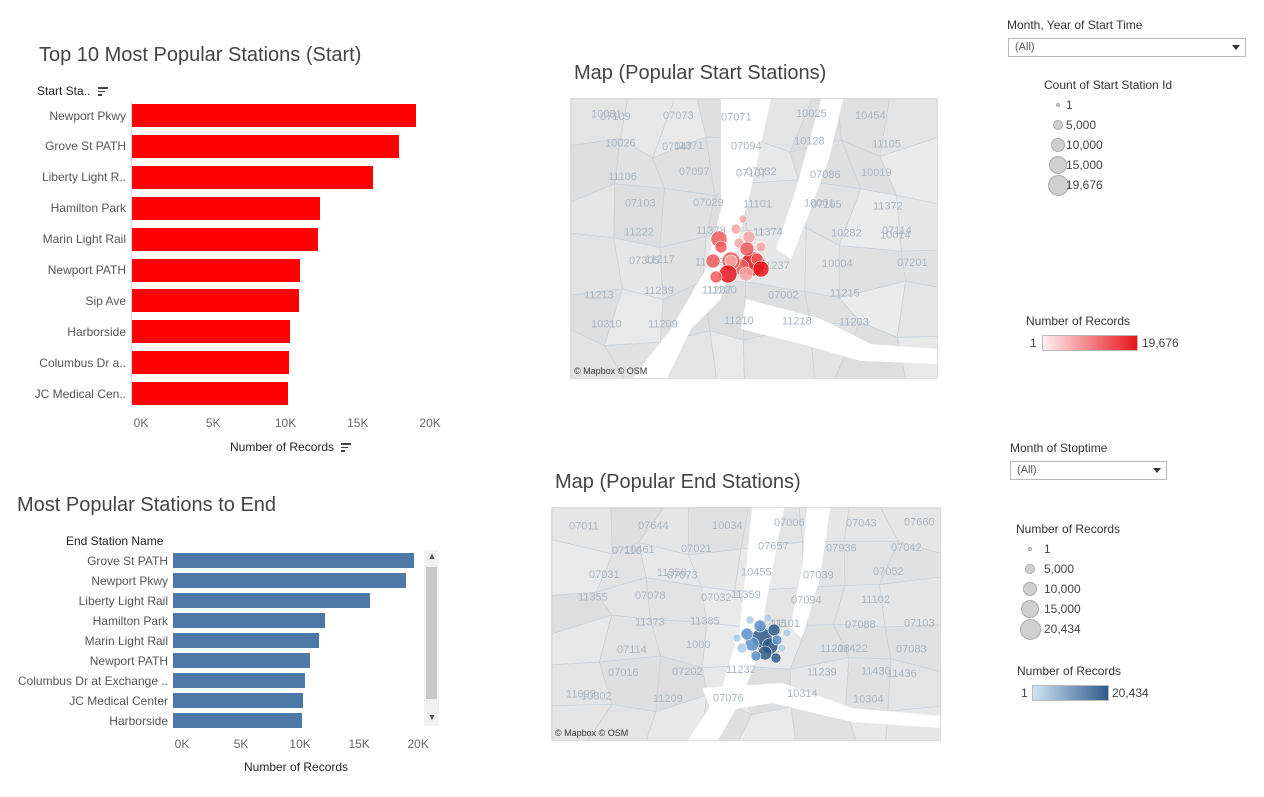  What do you see at coordinates (92, 680) in the screenshot?
I see `category-label: Columbus Dr at Exchange ..` at bounding box center [92, 680].